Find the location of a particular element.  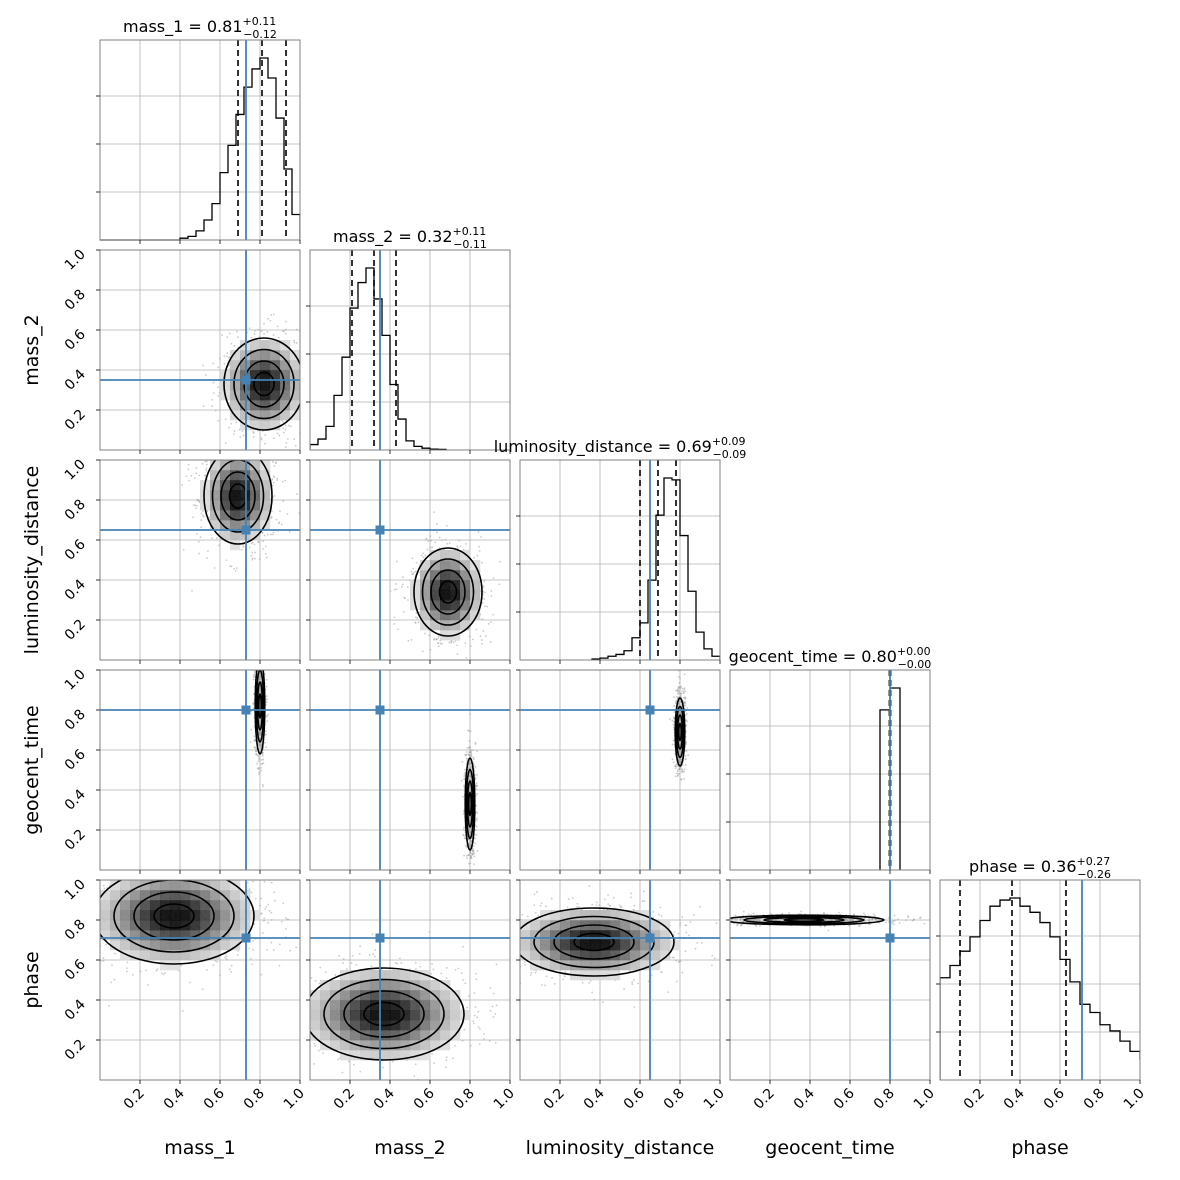

y-tick-label: 0.8 is located at coordinates (75, 300).